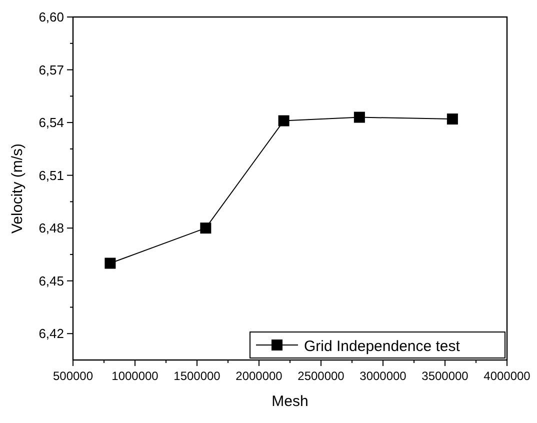 The height and width of the screenshot is (423, 537). What do you see at coordinates (507, 376) in the screenshot?
I see `x-tick-label: 4000000` at bounding box center [507, 376].